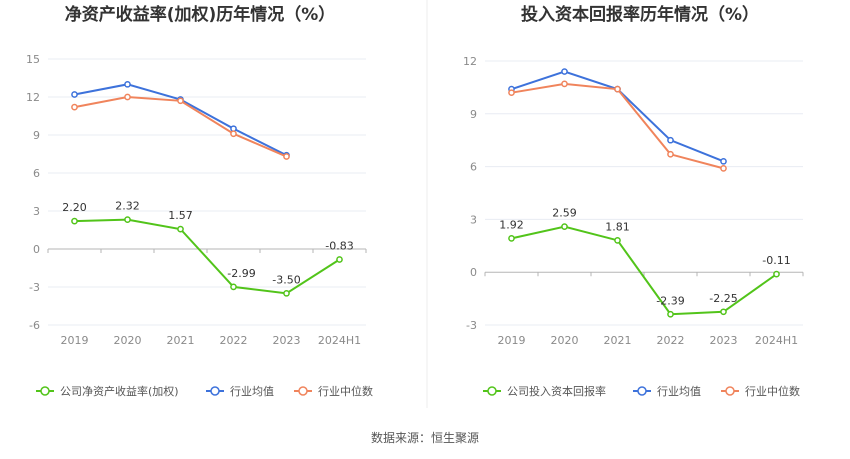  I want to click on data-source: 数据来源：恒生聚源, so click(425, 437).